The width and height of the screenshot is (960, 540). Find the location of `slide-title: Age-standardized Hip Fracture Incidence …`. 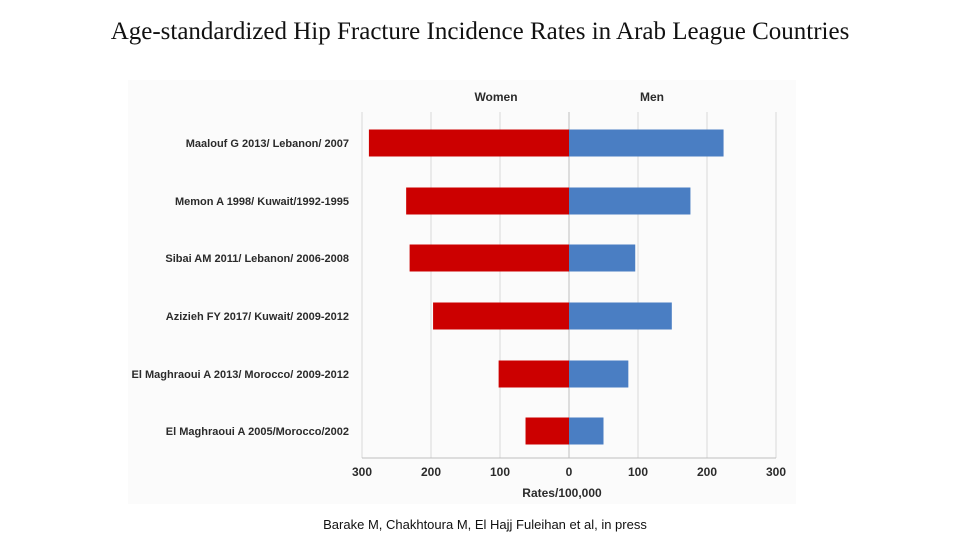

slide-title: Age-standardized Hip Fracture Incidence … is located at coordinates (480, 31).